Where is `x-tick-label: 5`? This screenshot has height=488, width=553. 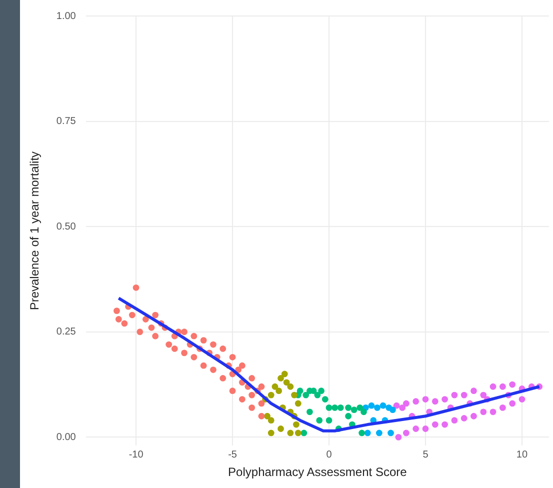 x-tick-label: 5 is located at coordinates (425, 454).